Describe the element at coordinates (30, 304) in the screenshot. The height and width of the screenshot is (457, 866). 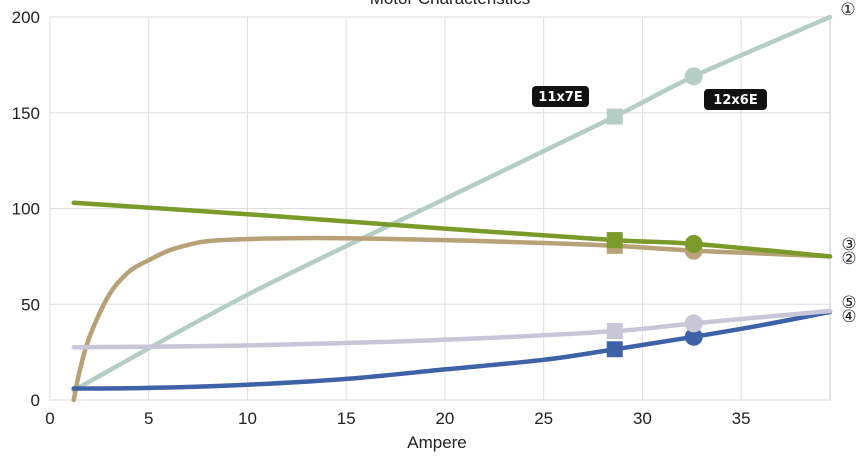
I see `y-tick-label: 50` at that location.